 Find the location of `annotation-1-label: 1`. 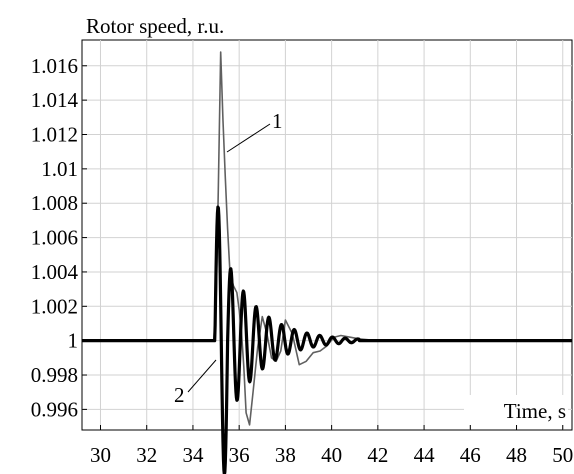

annotation-1-label: 1 is located at coordinates (277, 121).